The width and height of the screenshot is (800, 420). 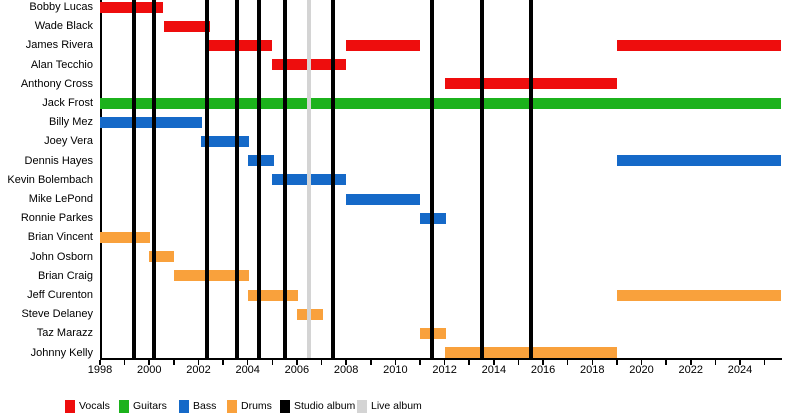 I want to click on member-label: Bobby Lucas, so click(x=61, y=7).